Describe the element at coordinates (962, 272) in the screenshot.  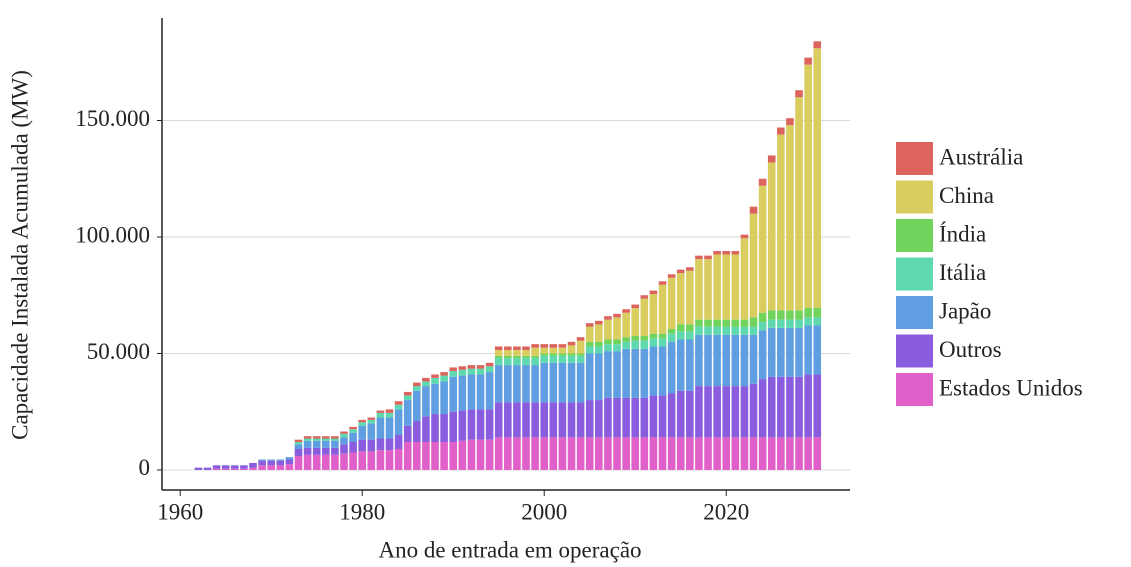
I see `legend-label: Itália` at that location.